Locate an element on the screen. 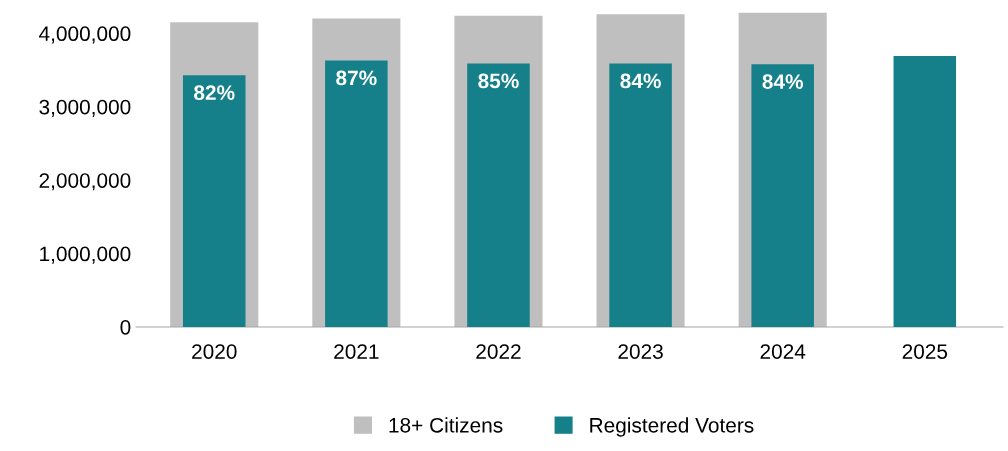  y-tick-label: 1,000,000 is located at coordinates (85, 255).